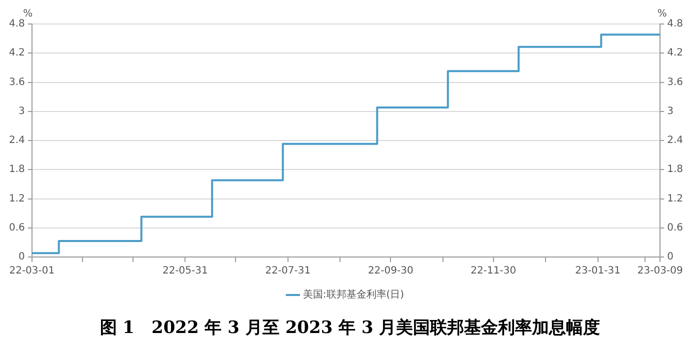 The image size is (700, 357). Describe the element at coordinates (16, 53) in the screenshot. I see `y-tick-label: 4.2` at that location.